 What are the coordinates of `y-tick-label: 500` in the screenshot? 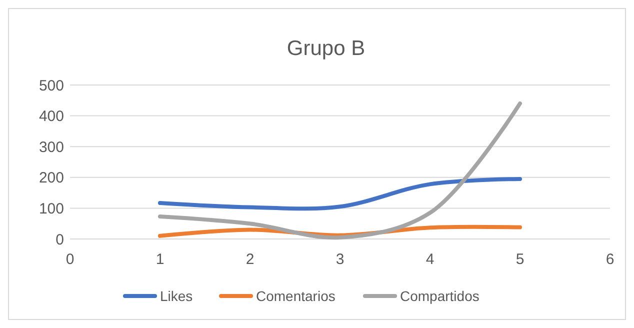 It's located at (51, 85).